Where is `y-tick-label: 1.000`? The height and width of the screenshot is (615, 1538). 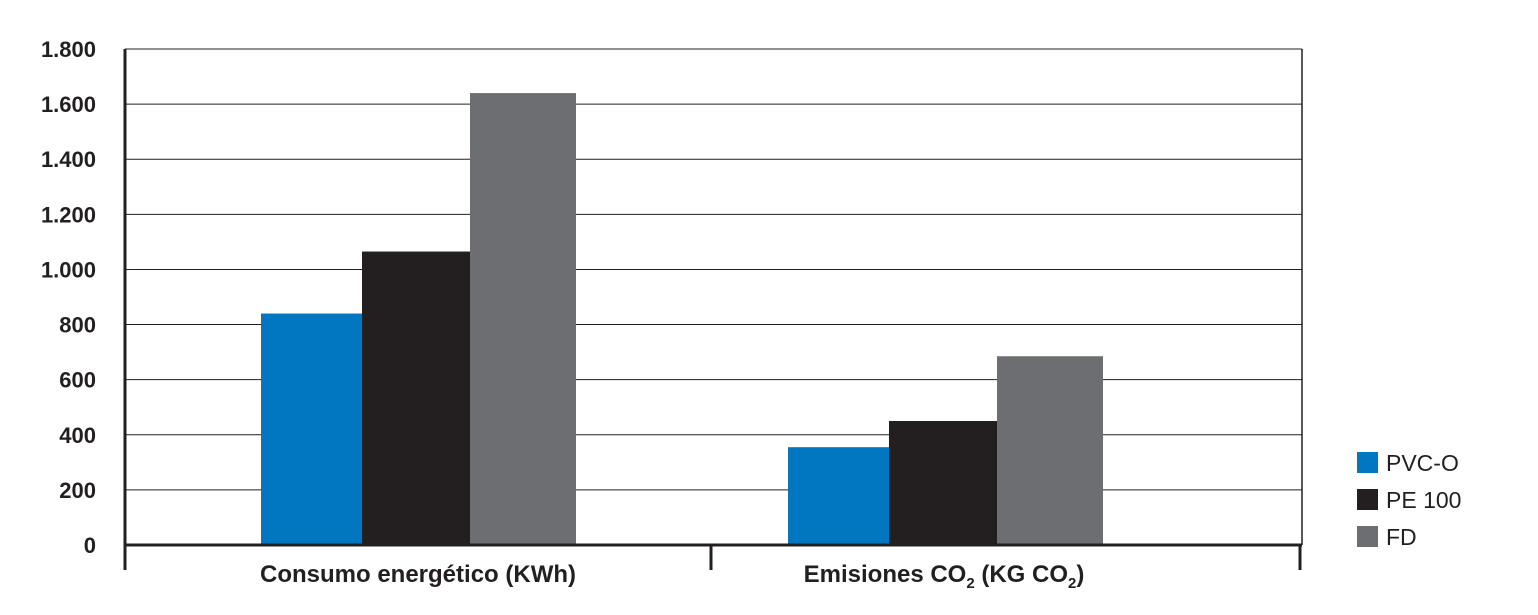 y-tick-label: 1.000 is located at coordinates (68, 269).